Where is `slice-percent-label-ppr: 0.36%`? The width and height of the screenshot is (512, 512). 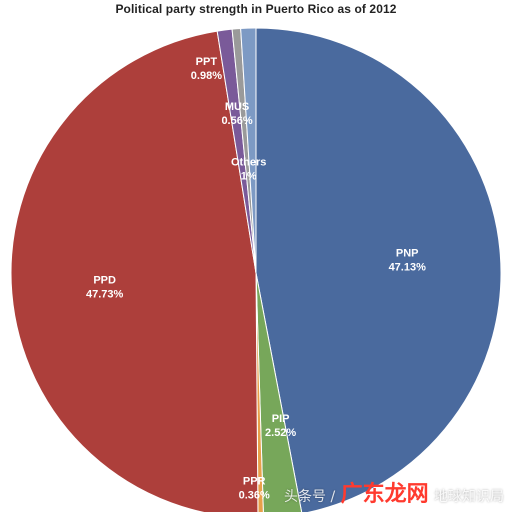
slice-percent-label-ppr: 0.36% is located at coordinates (254, 496).